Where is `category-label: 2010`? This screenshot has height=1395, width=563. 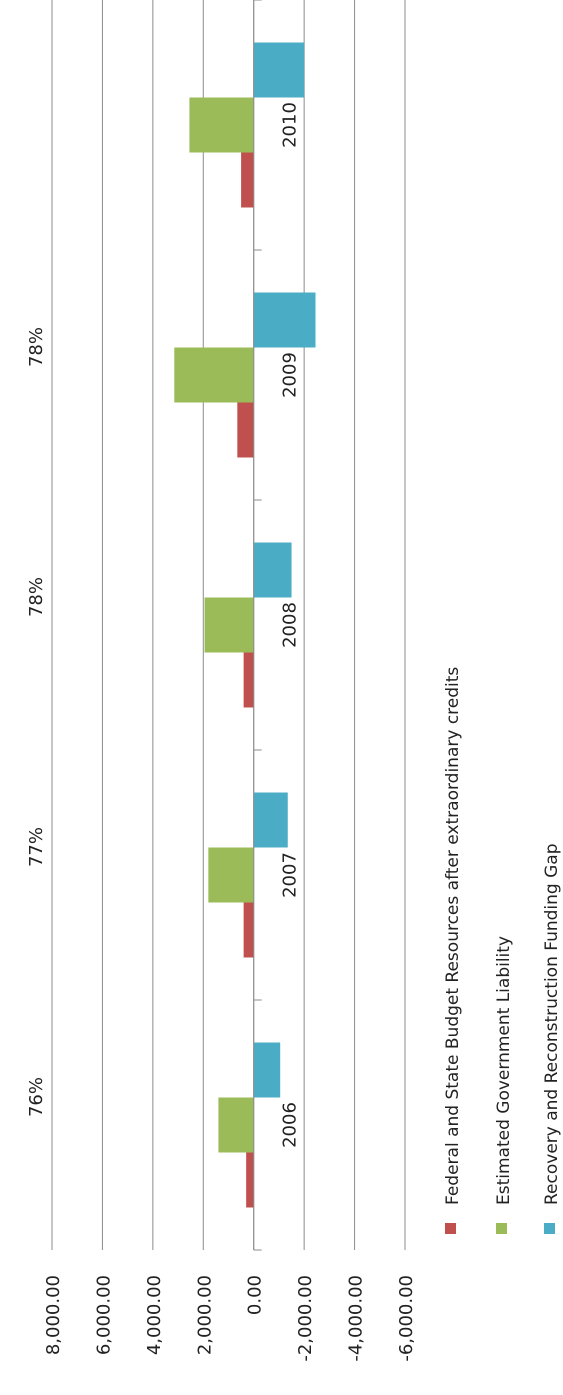
category-label: 2010 is located at coordinates (290, 125).